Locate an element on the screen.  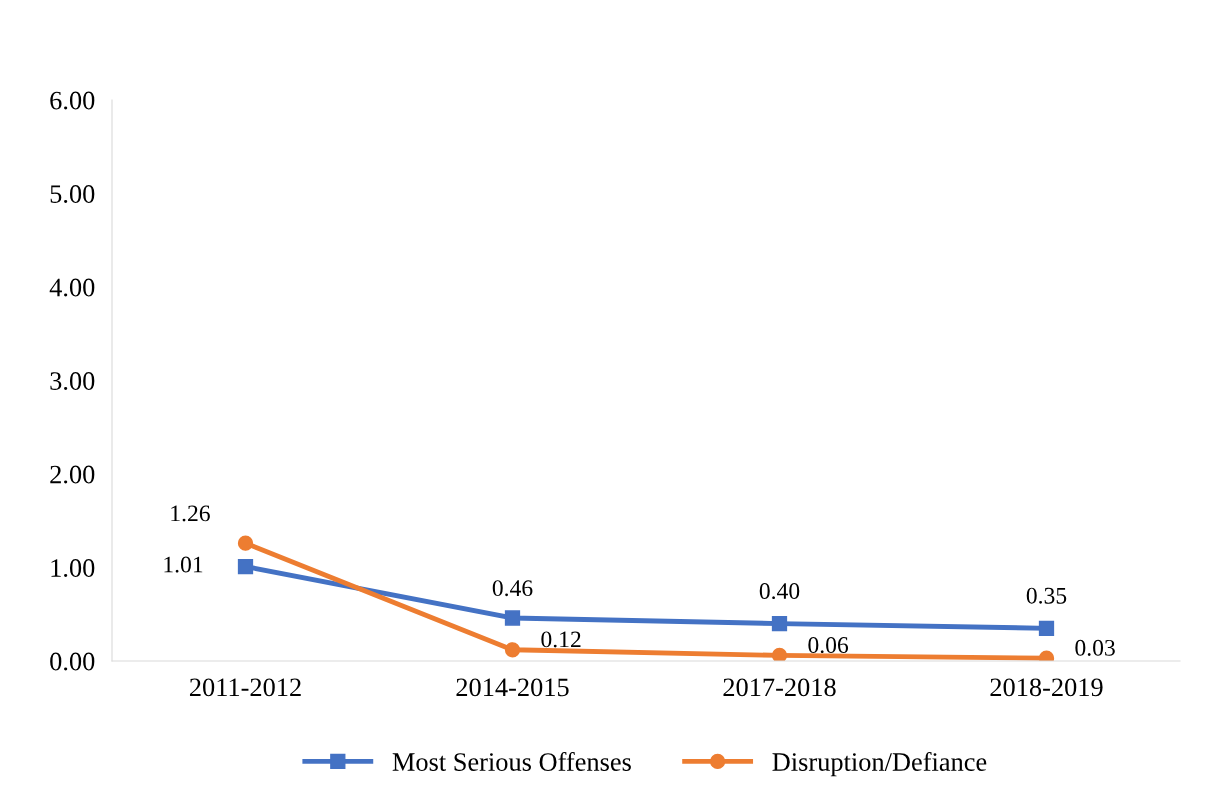
y-tick-label: 0.00 is located at coordinates (72, 661).